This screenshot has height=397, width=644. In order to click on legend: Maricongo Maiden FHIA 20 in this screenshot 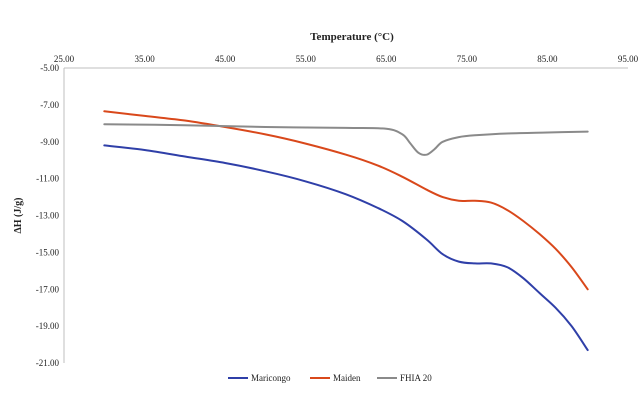, I will do `click(330, 378)`.